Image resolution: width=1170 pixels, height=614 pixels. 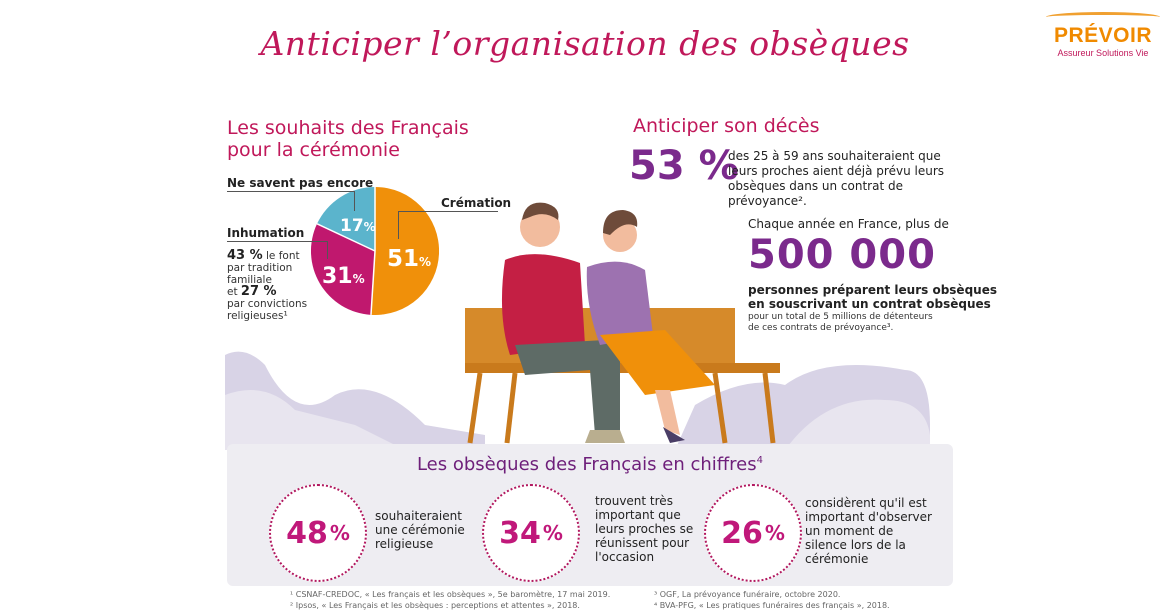 I want to click on logo-name: PRÉVOIR, so click(x=1103, y=35).